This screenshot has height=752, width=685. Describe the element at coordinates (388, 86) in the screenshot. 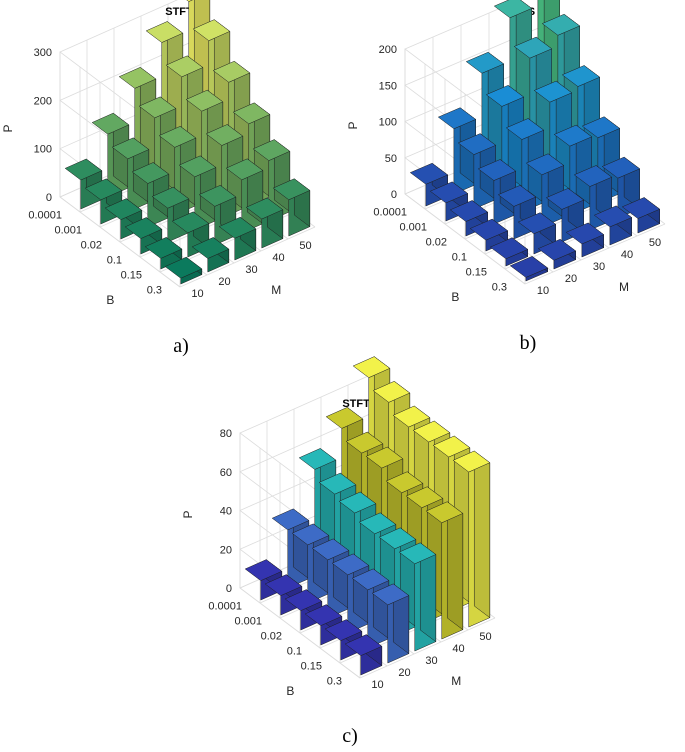

I see `z-tick-label: 150` at that location.